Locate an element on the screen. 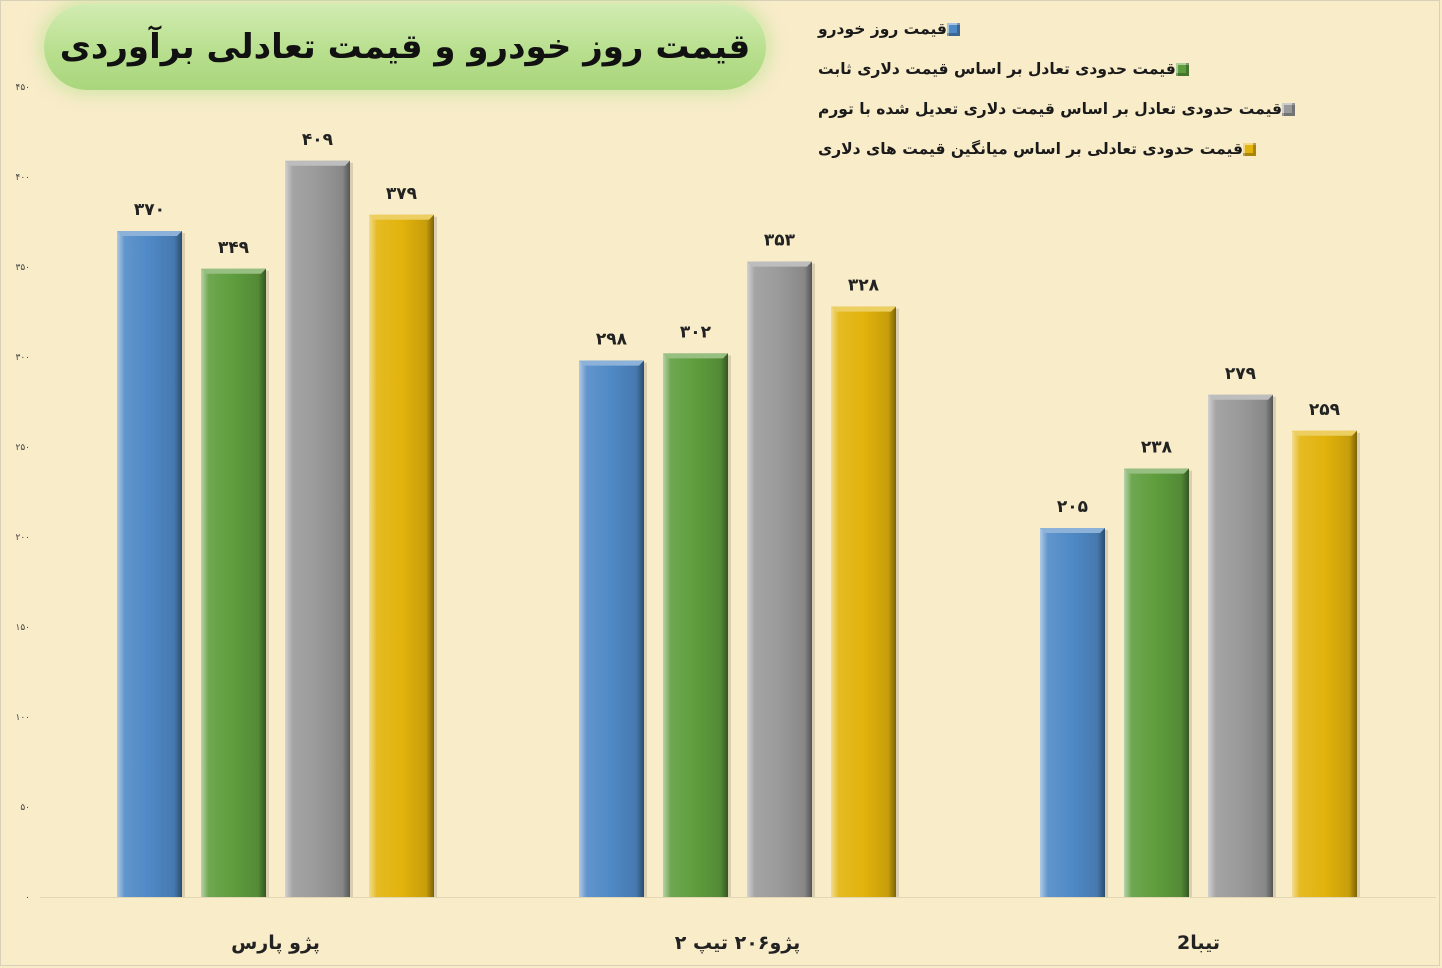 This screenshot has width=1442, height=968. y-tick-label: ۲۰۰ is located at coordinates (22, 538).